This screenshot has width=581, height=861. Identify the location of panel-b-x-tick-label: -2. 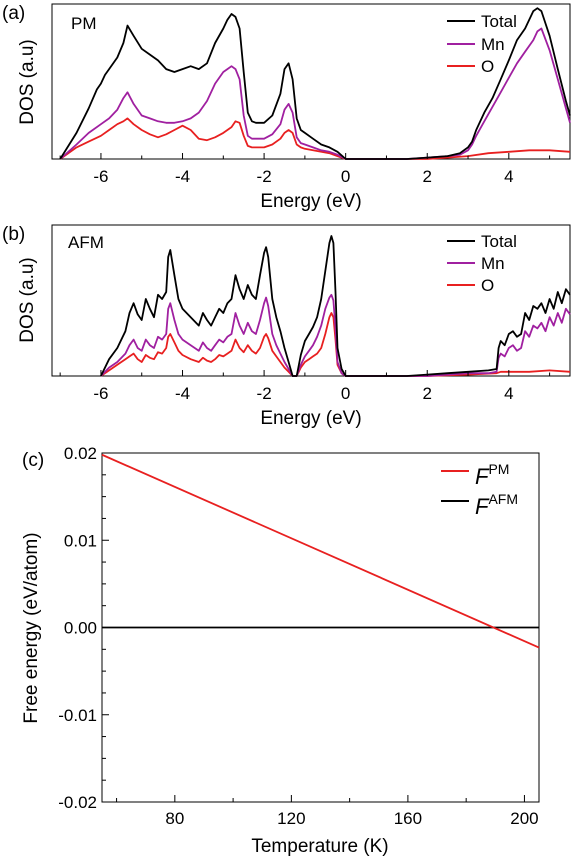
(264, 393).